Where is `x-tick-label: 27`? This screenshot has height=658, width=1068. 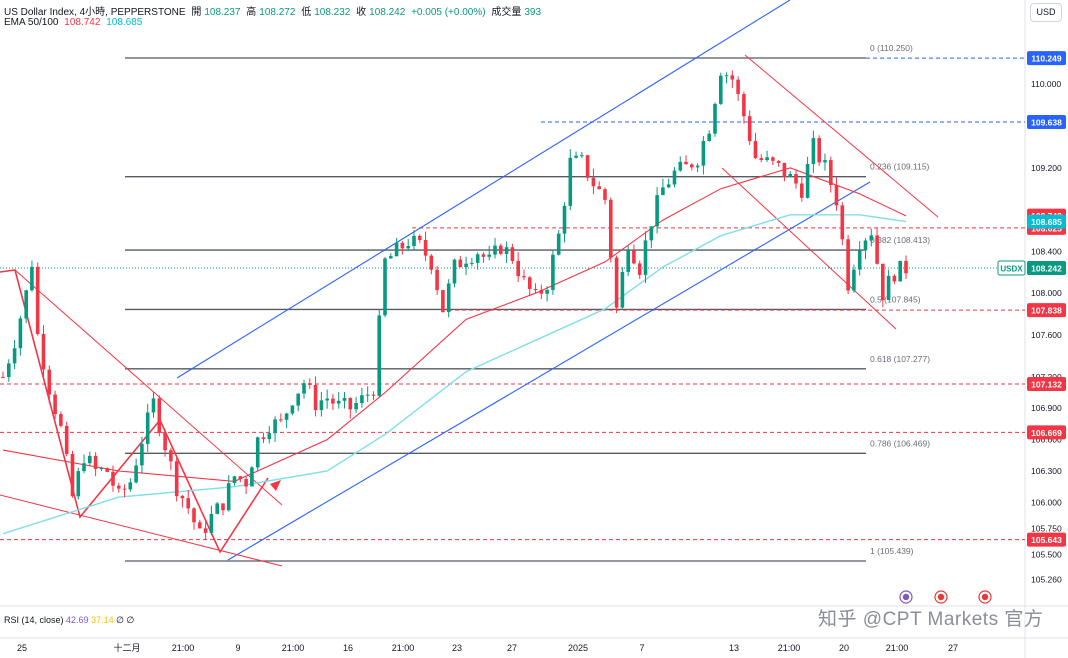 x-tick-label: 27 is located at coordinates (512, 648).